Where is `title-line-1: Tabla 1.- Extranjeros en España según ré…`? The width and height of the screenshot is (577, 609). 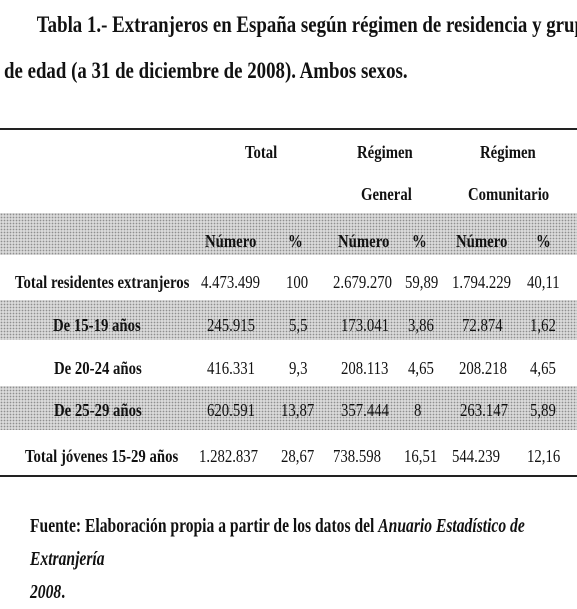
title-line-1: Tabla 1.- Extranjeros en España según ré… is located at coordinates (306, 24).